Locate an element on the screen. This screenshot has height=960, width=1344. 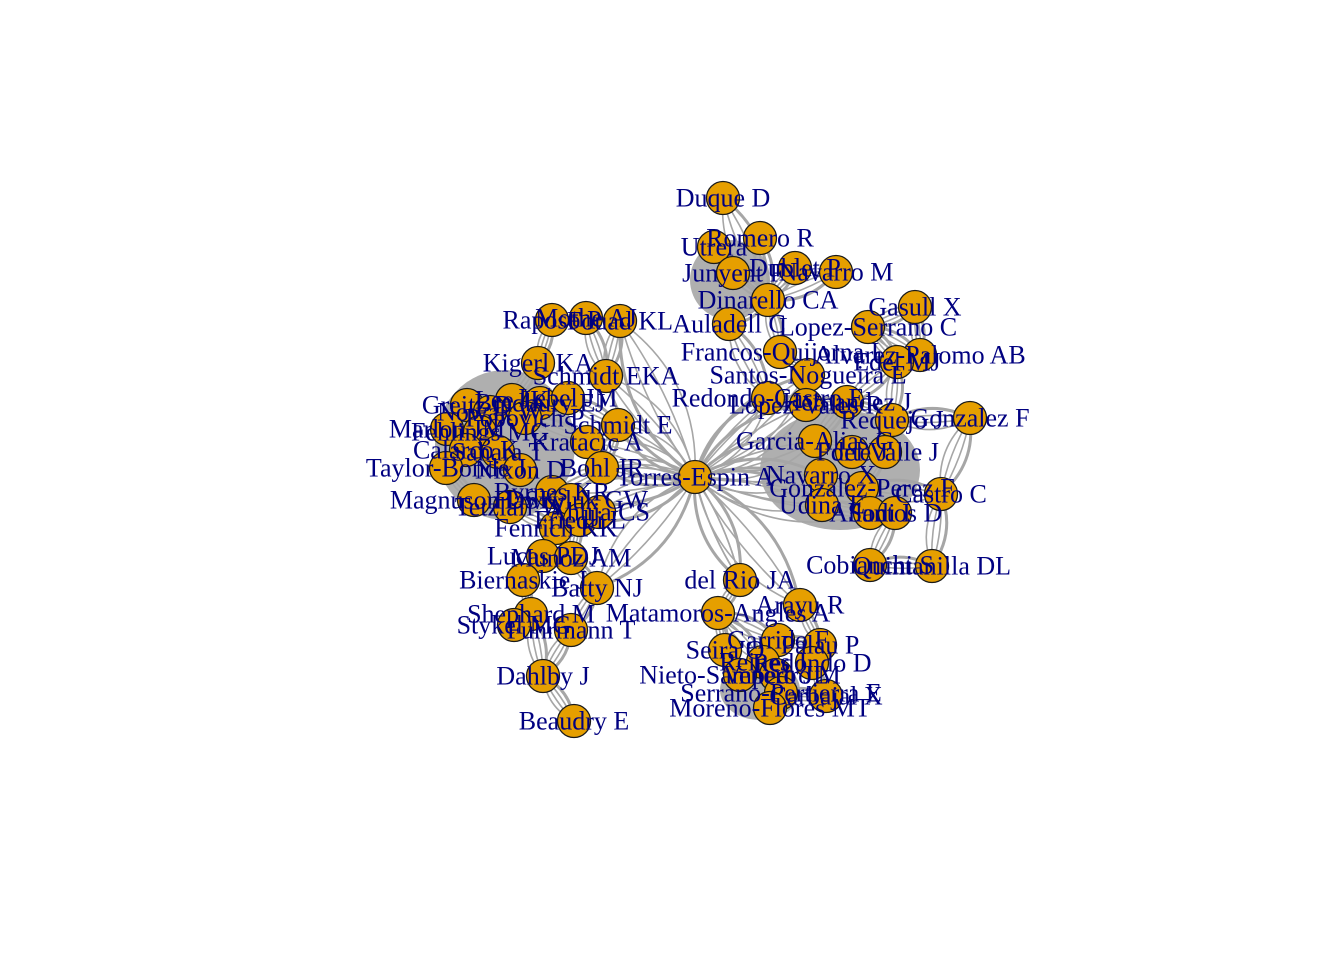
node-label: del Valle J is located at coordinates (885, 452).